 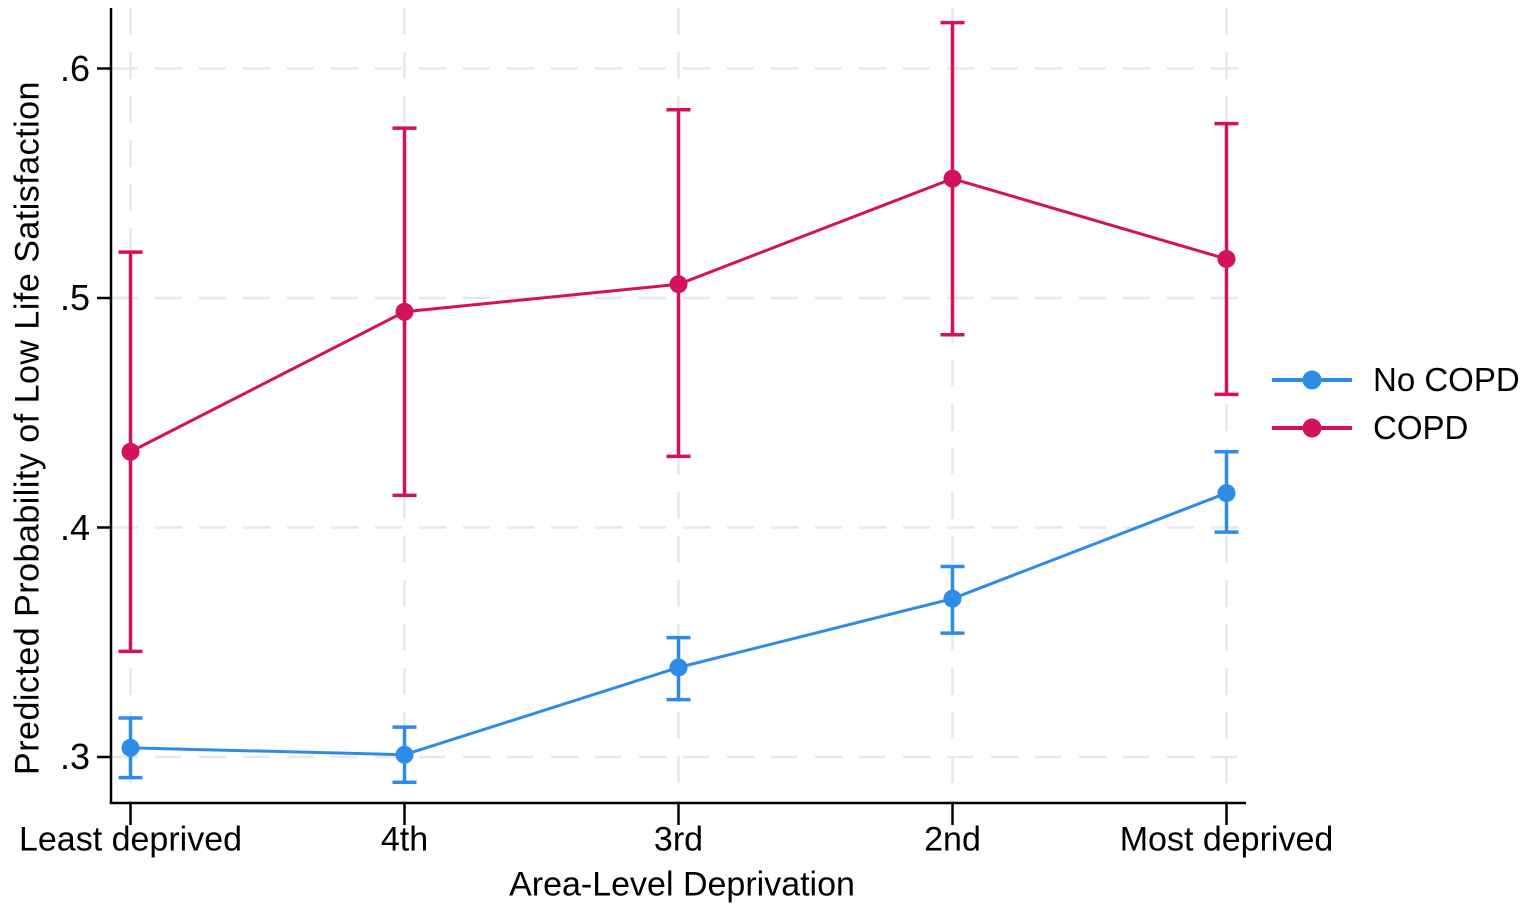 What do you see at coordinates (74, 68) in the screenshot?
I see `y-tick-label: .6` at bounding box center [74, 68].